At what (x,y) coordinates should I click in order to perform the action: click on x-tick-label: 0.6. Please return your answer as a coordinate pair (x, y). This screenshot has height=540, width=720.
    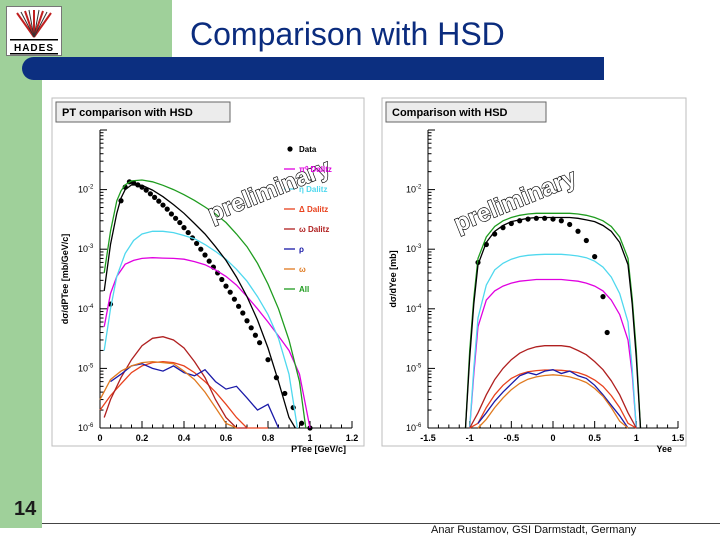
    Looking at the image, I should click on (226, 438).